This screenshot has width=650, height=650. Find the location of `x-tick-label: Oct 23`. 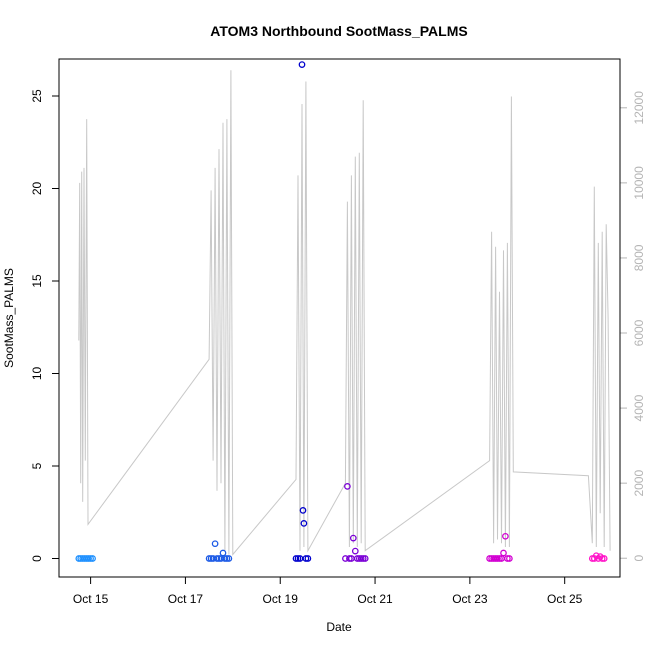

x-tick-label: Oct 23 is located at coordinates (470, 599).